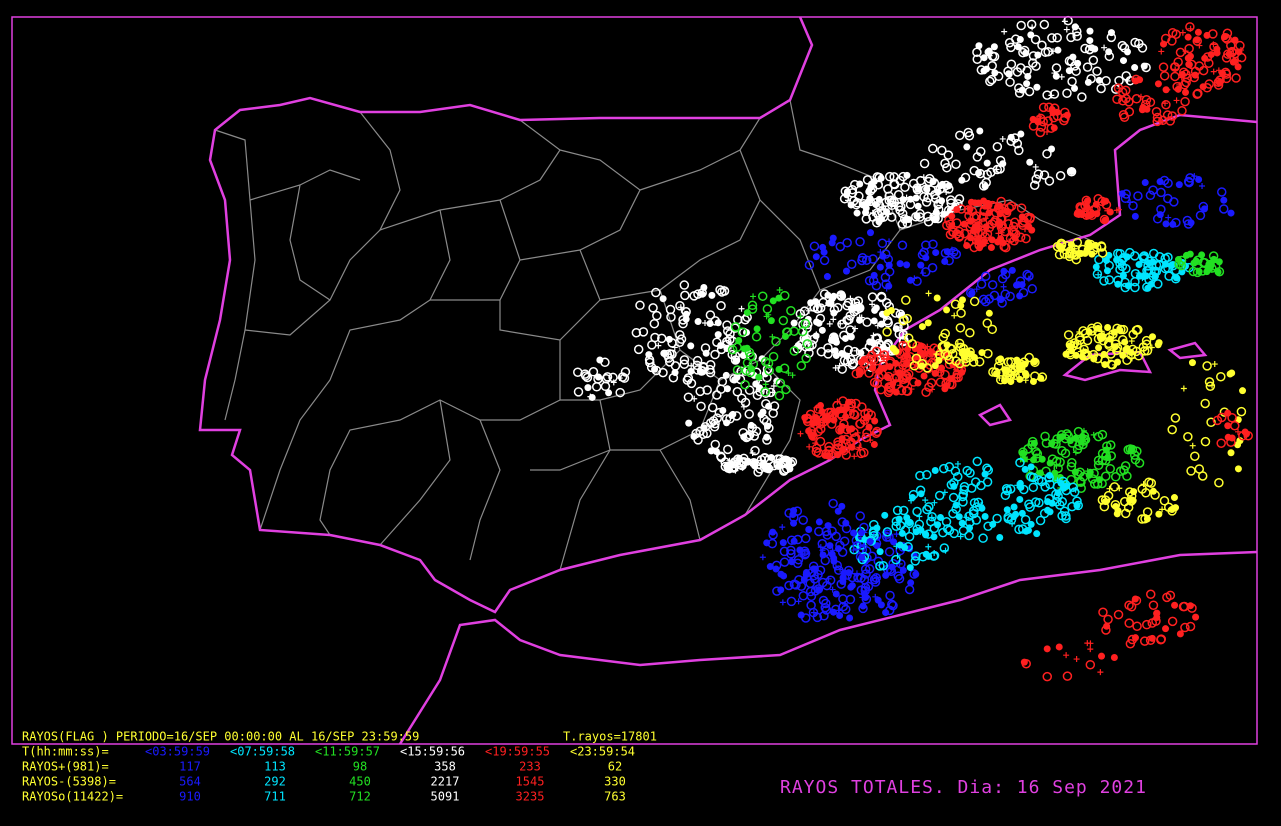 The image size is (1281, 826). Describe the element at coordinates (530, 782) in the screenshot. I see `count-value: 1545` at that location.